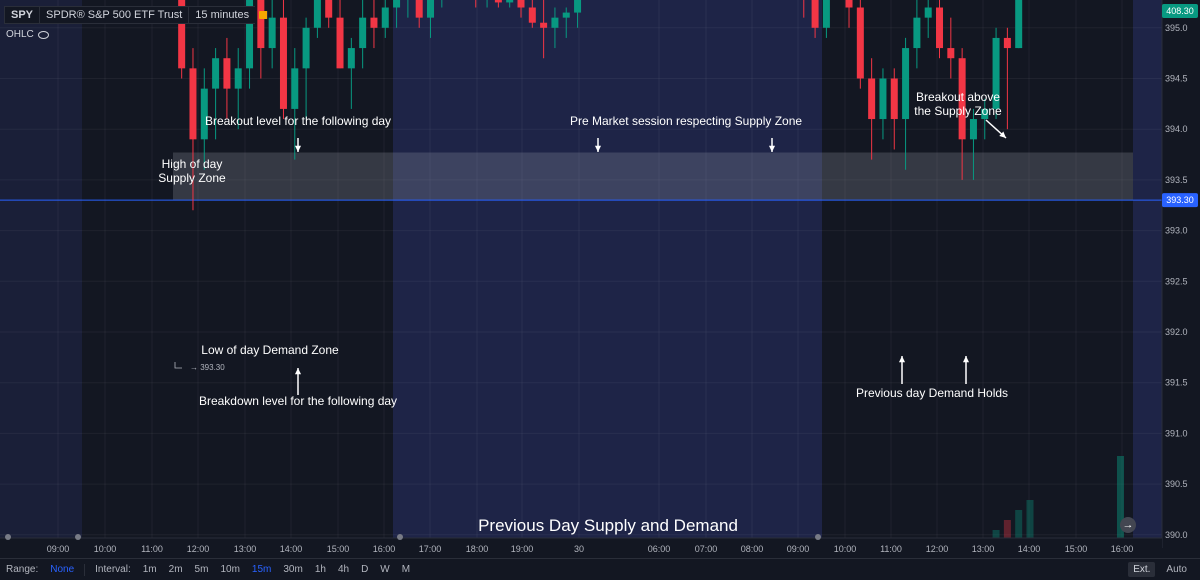 This screenshot has height=580, width=1200. Describe the element at coordinates (1176, 231) in the screenshot. I see `y-tick-label: 393.0` at that location.